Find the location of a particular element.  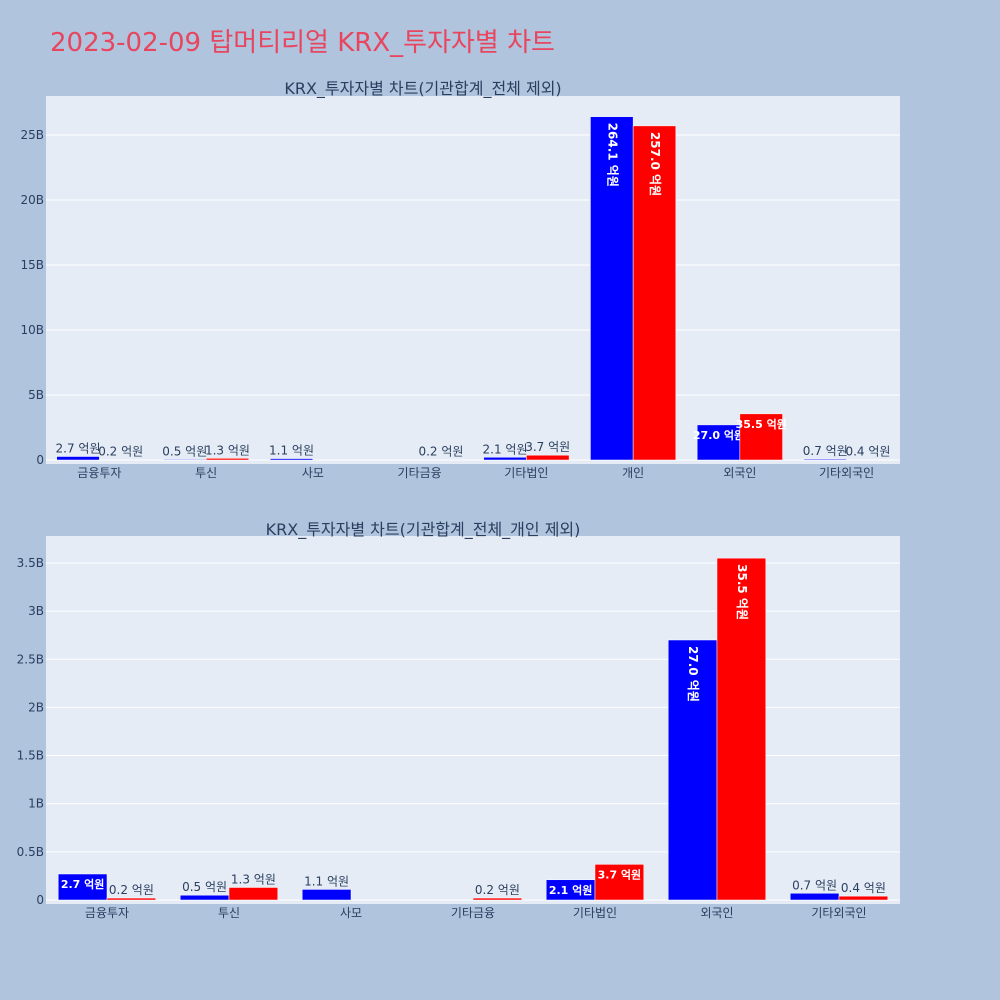

chart-title: KRX_투자자별 차트(기관합계_전체 제외) is located at coordinates (422, 89).